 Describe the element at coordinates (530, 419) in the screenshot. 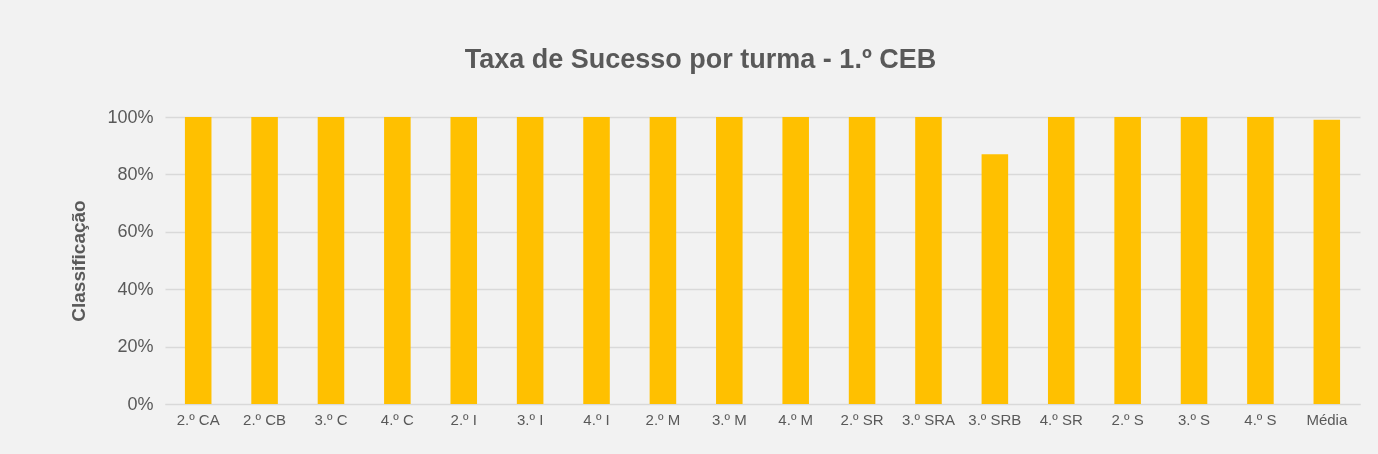

I see `x-tick-label: 3.º I` at that location.